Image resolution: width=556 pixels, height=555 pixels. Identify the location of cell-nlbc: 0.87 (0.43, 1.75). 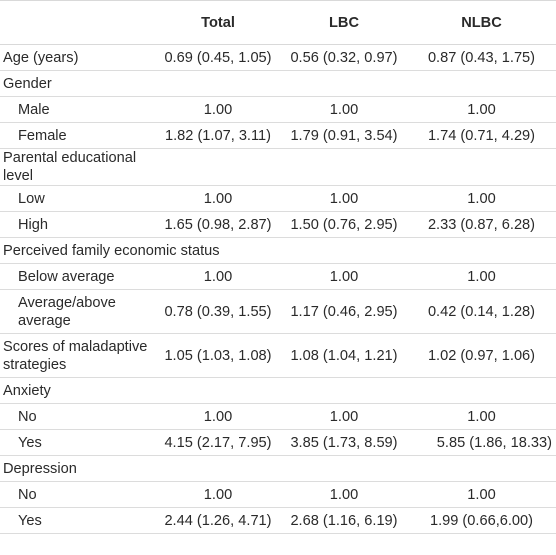
(481, 57).